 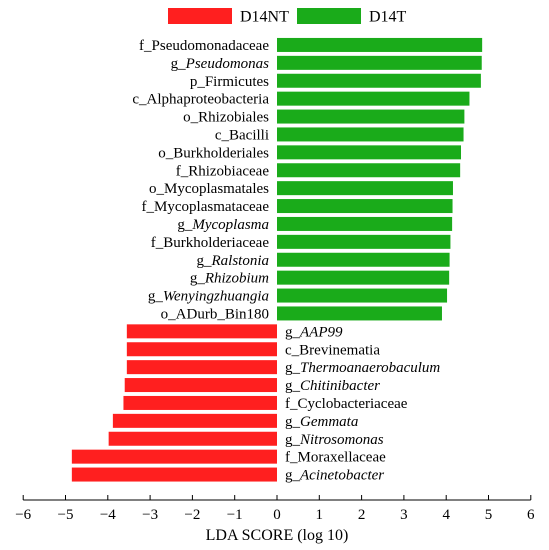 I want to click on bar-gemmata, so click(x=194, y=420).